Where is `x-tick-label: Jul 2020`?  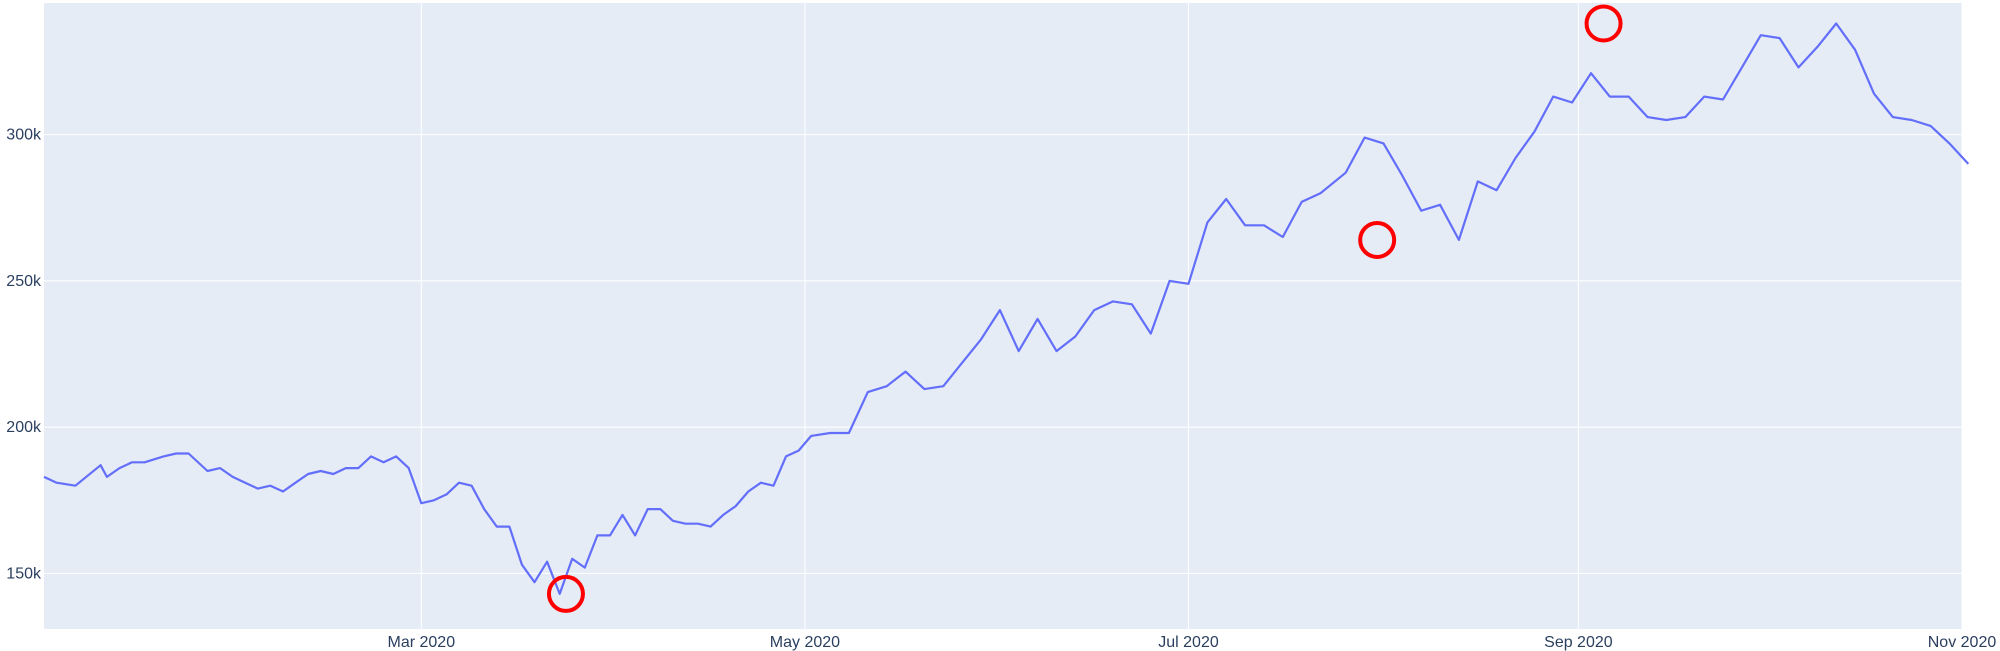 x-tick-label: Jul 2020 is located at coordinates (1188, 642).